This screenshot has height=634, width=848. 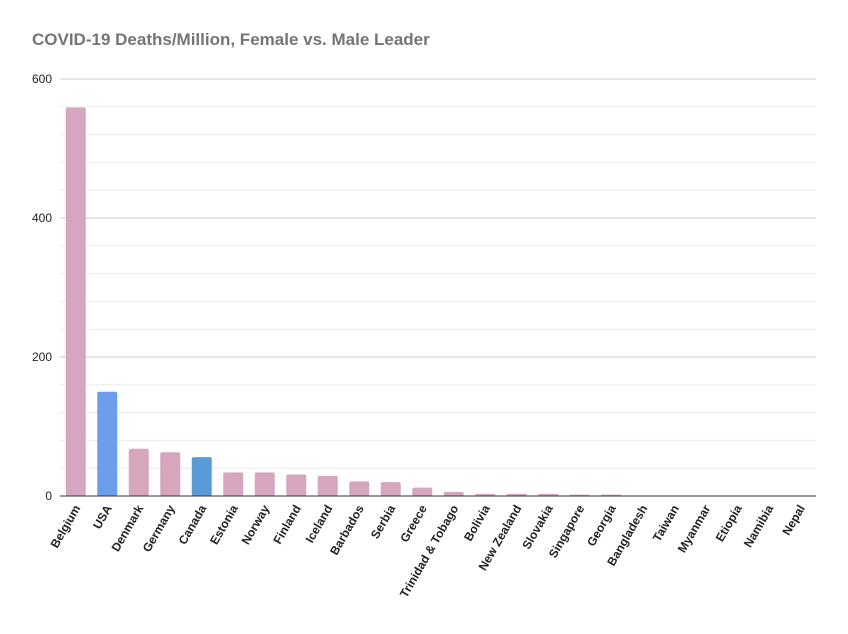 I want to click on bar-iceland, so click(x=327, y=485).